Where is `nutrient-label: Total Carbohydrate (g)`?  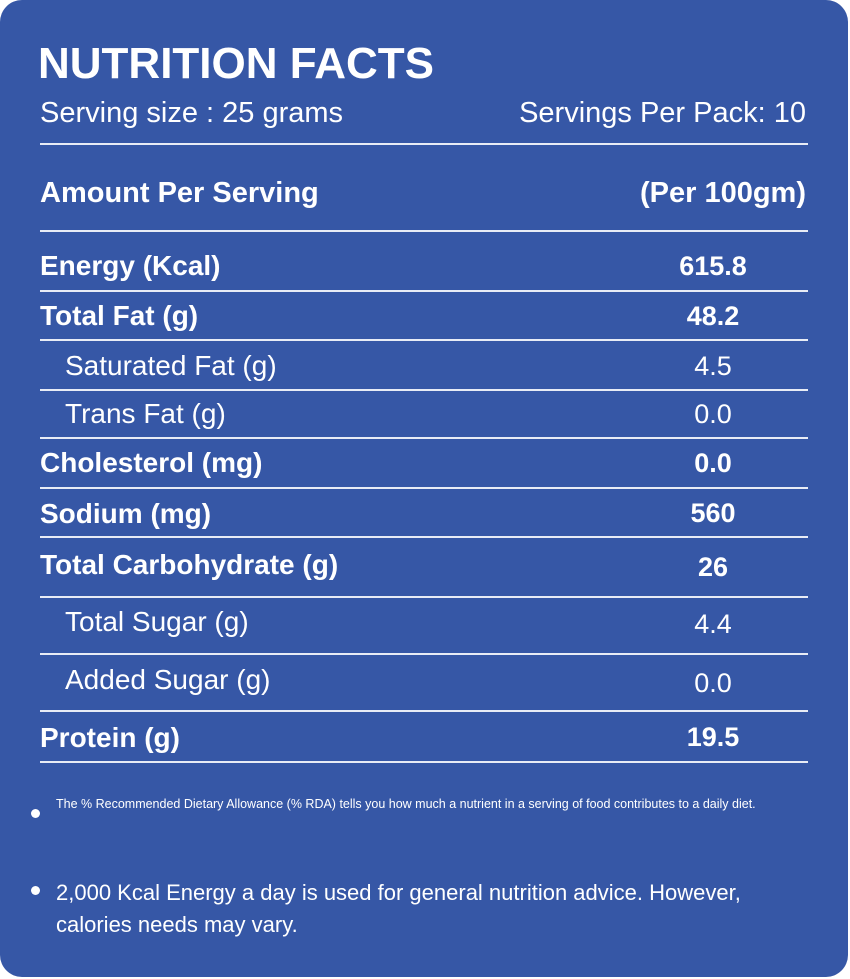
nutrient-label: Total Carbohydrate (g) is located at coordinates (189, 564).